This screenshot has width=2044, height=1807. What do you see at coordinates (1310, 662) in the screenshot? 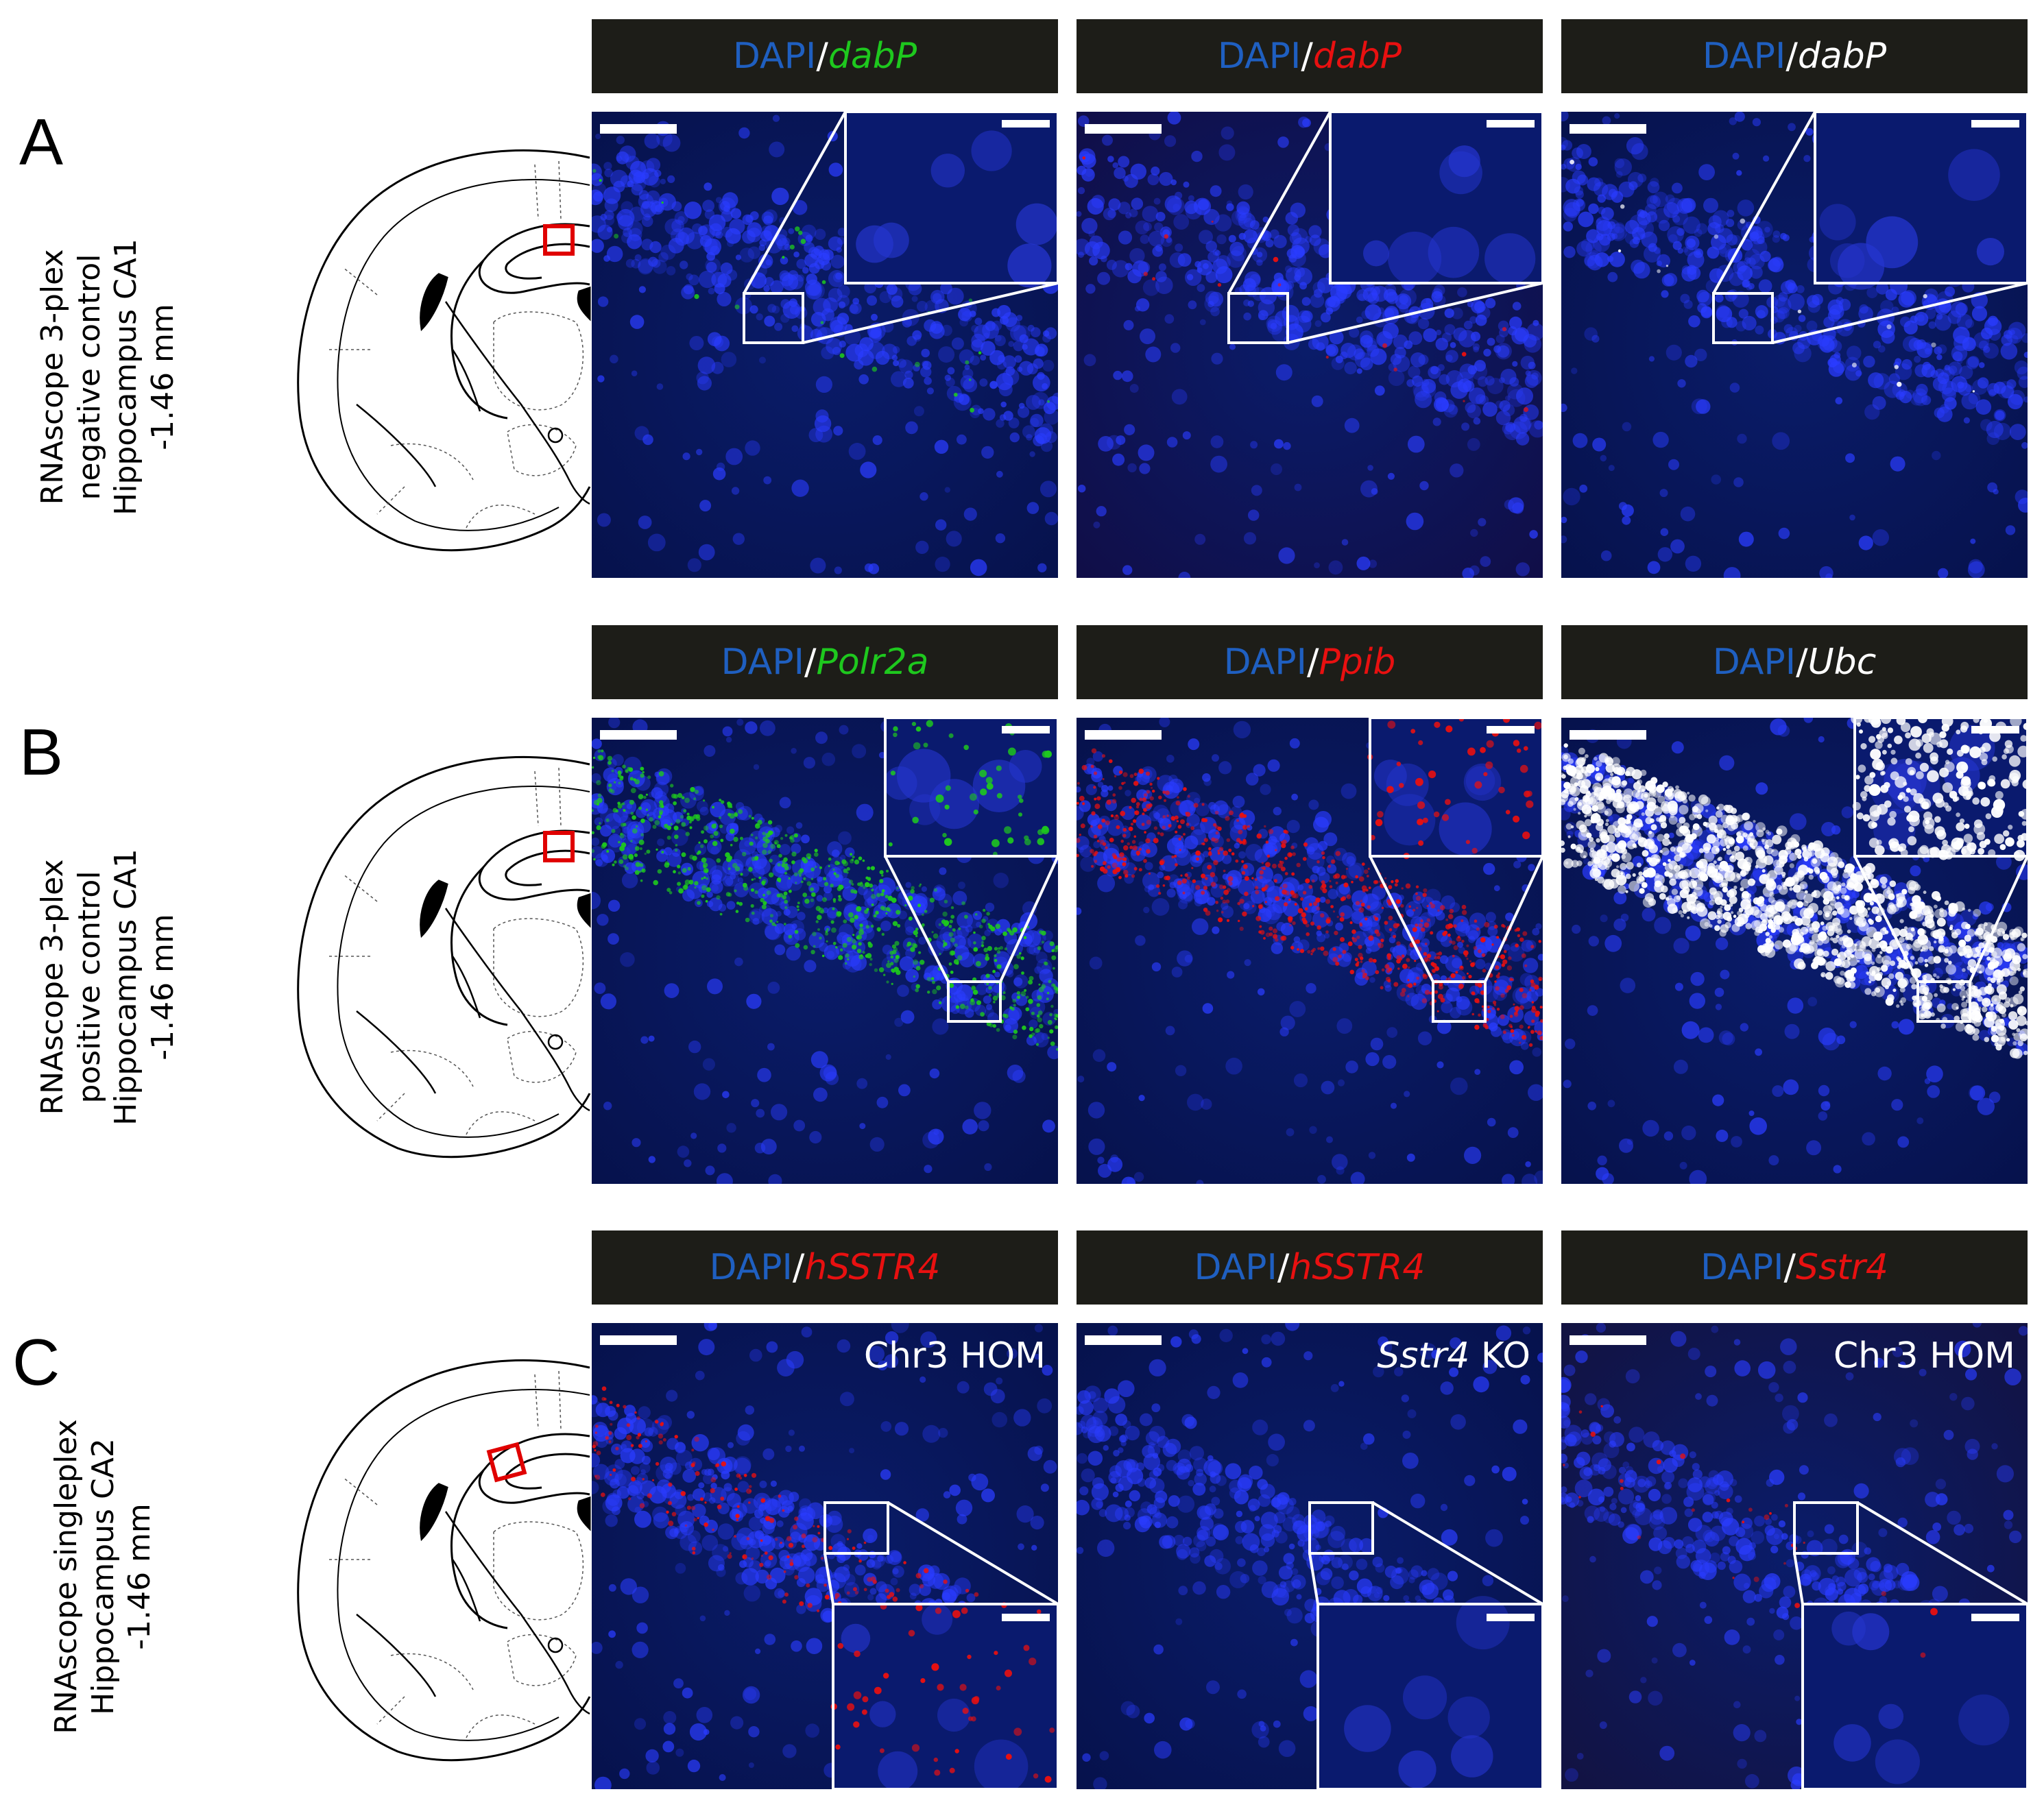
I see `panel-header-1-1: DAPI / Ppib` at bounding box center [1310, 662].